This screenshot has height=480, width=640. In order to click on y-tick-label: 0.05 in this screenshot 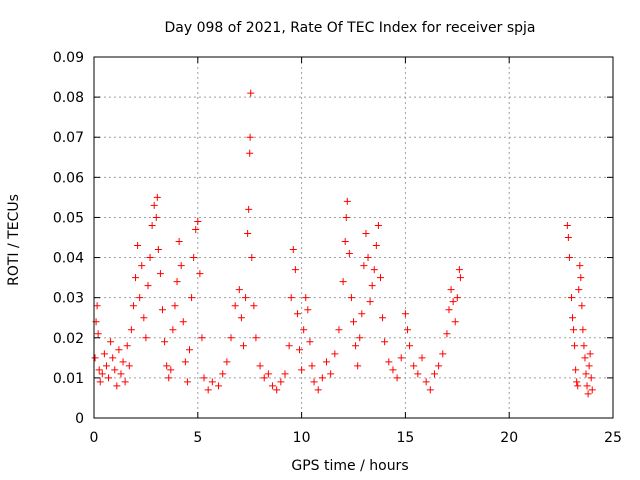, I will do `click(68, 218)`.